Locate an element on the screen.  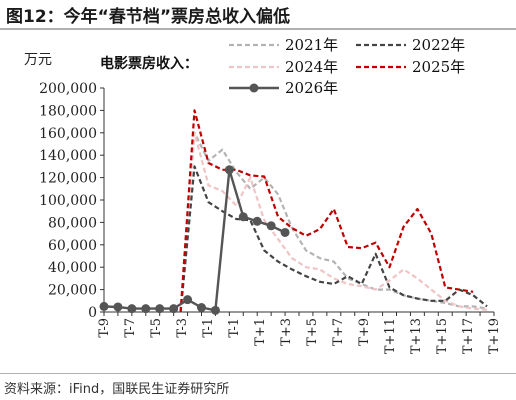
title-divider is located at coordinates (258, 29).